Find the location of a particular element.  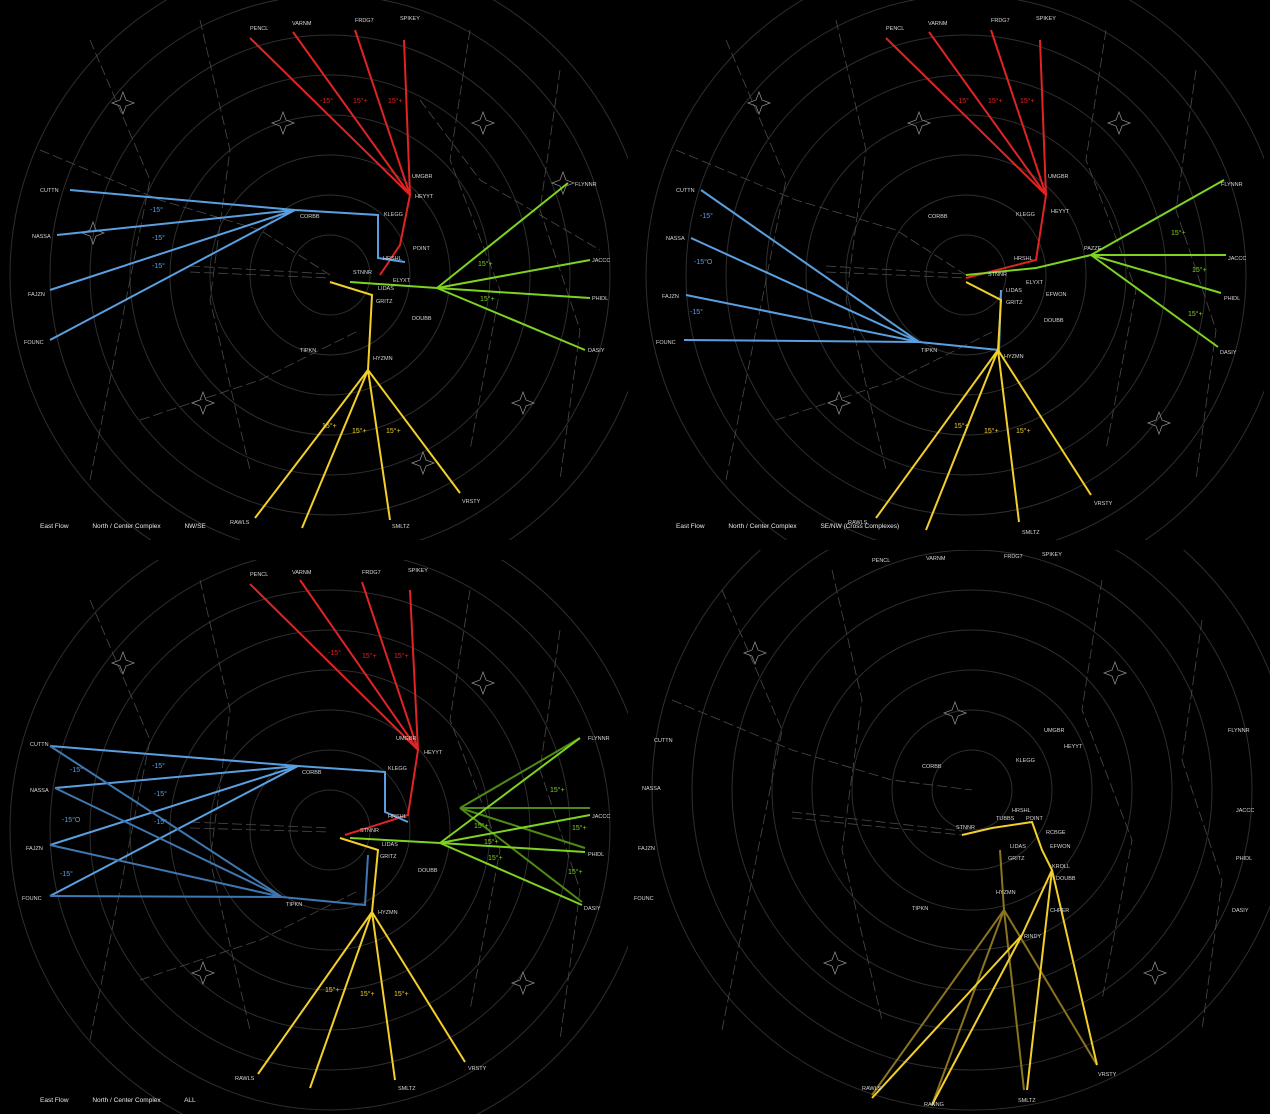

mode-label: SE/NW (Cross Complexes) is located at coordinates (860, 526).